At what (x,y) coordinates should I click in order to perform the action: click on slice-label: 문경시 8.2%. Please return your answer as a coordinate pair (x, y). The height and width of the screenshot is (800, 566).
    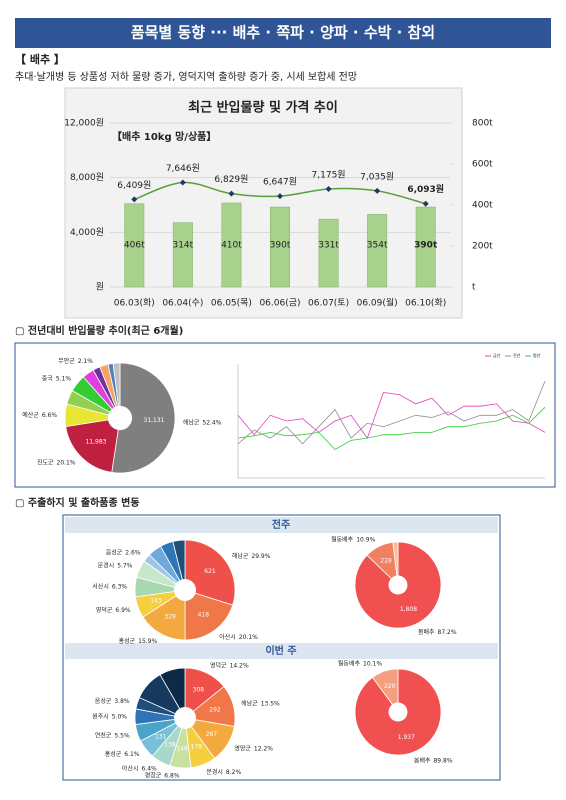
    Looking at the image, I should click on (223, 771).